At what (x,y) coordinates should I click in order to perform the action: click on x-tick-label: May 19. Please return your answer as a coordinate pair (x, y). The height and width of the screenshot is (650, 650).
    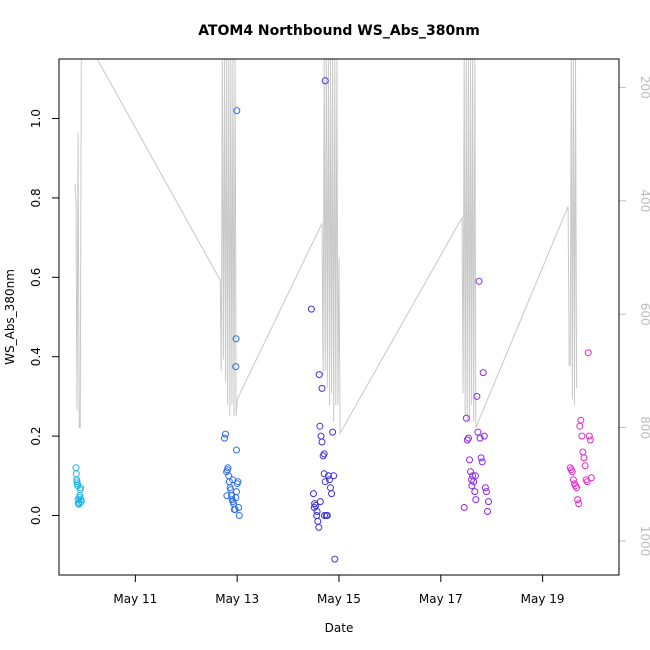
    Looking at the image, I should click on (543, 599).